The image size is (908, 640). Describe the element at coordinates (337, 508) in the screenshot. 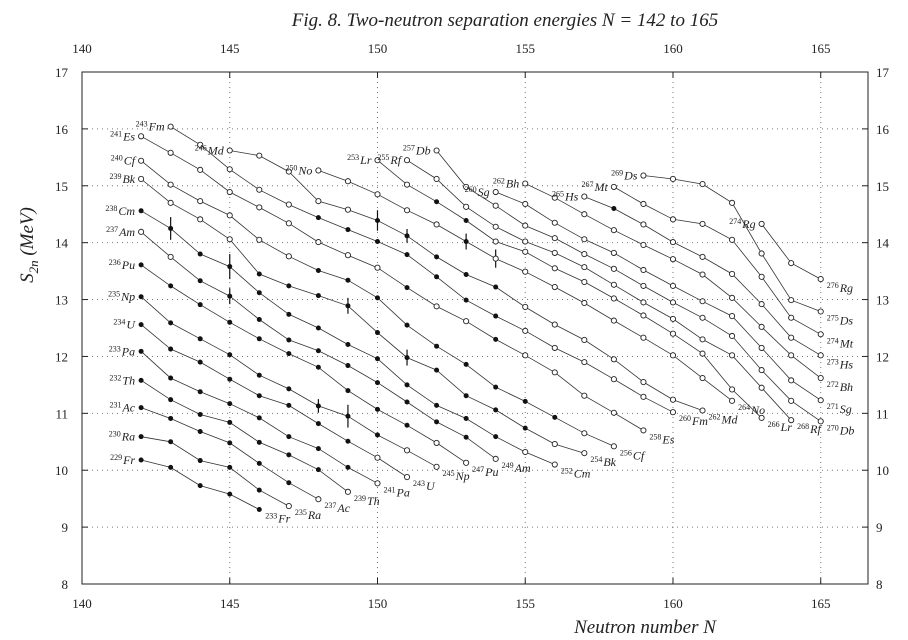

I see `isotope-label-end-Ac: 237Ac` at that location.